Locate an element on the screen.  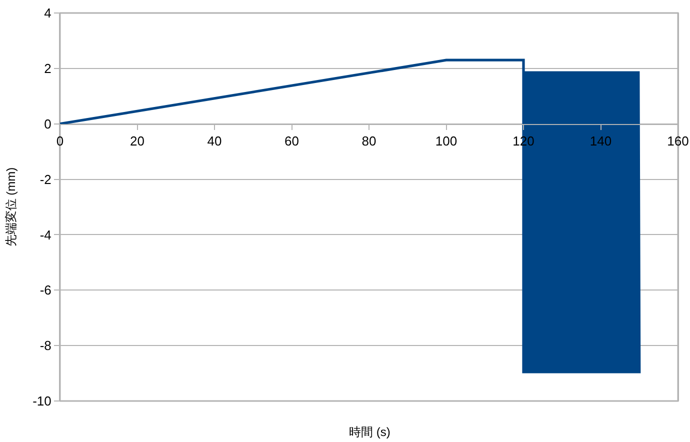
y-tick-label: 2 is located at coordinates (48, 68).